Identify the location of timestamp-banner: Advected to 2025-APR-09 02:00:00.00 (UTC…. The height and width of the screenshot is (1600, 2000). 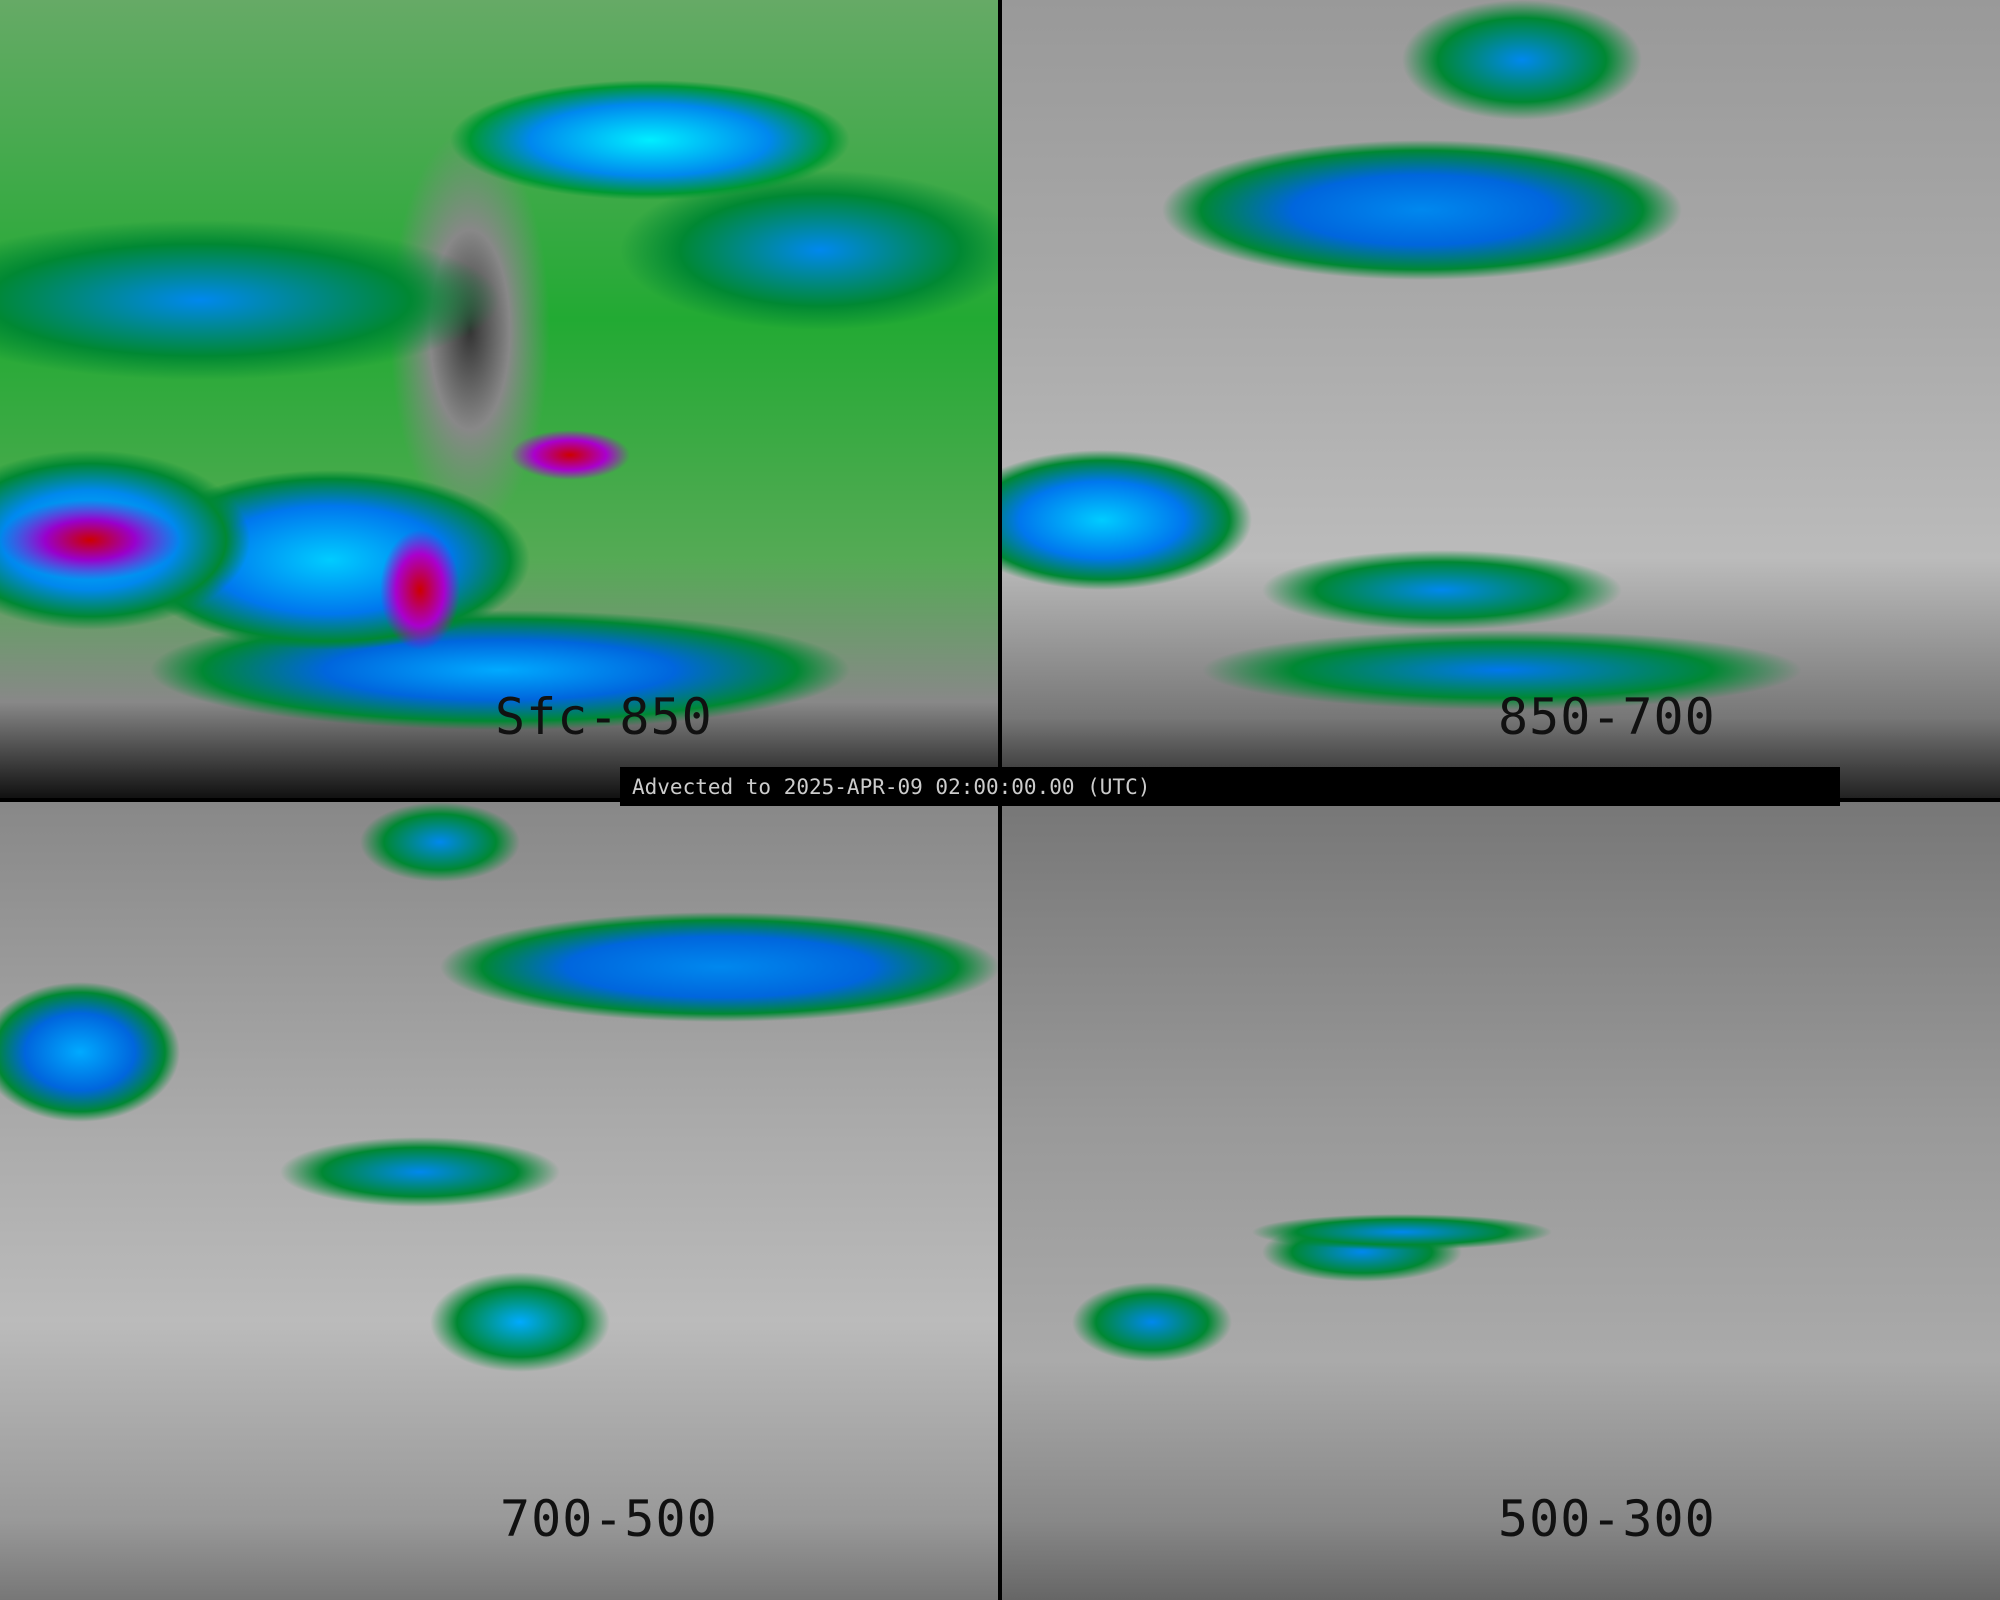
(1230, 786).